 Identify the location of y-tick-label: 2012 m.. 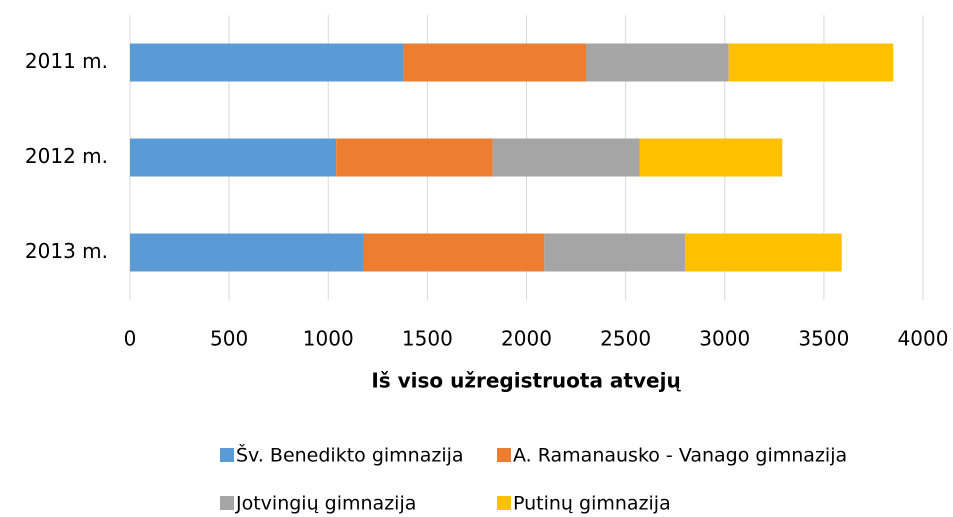
(66, 156).